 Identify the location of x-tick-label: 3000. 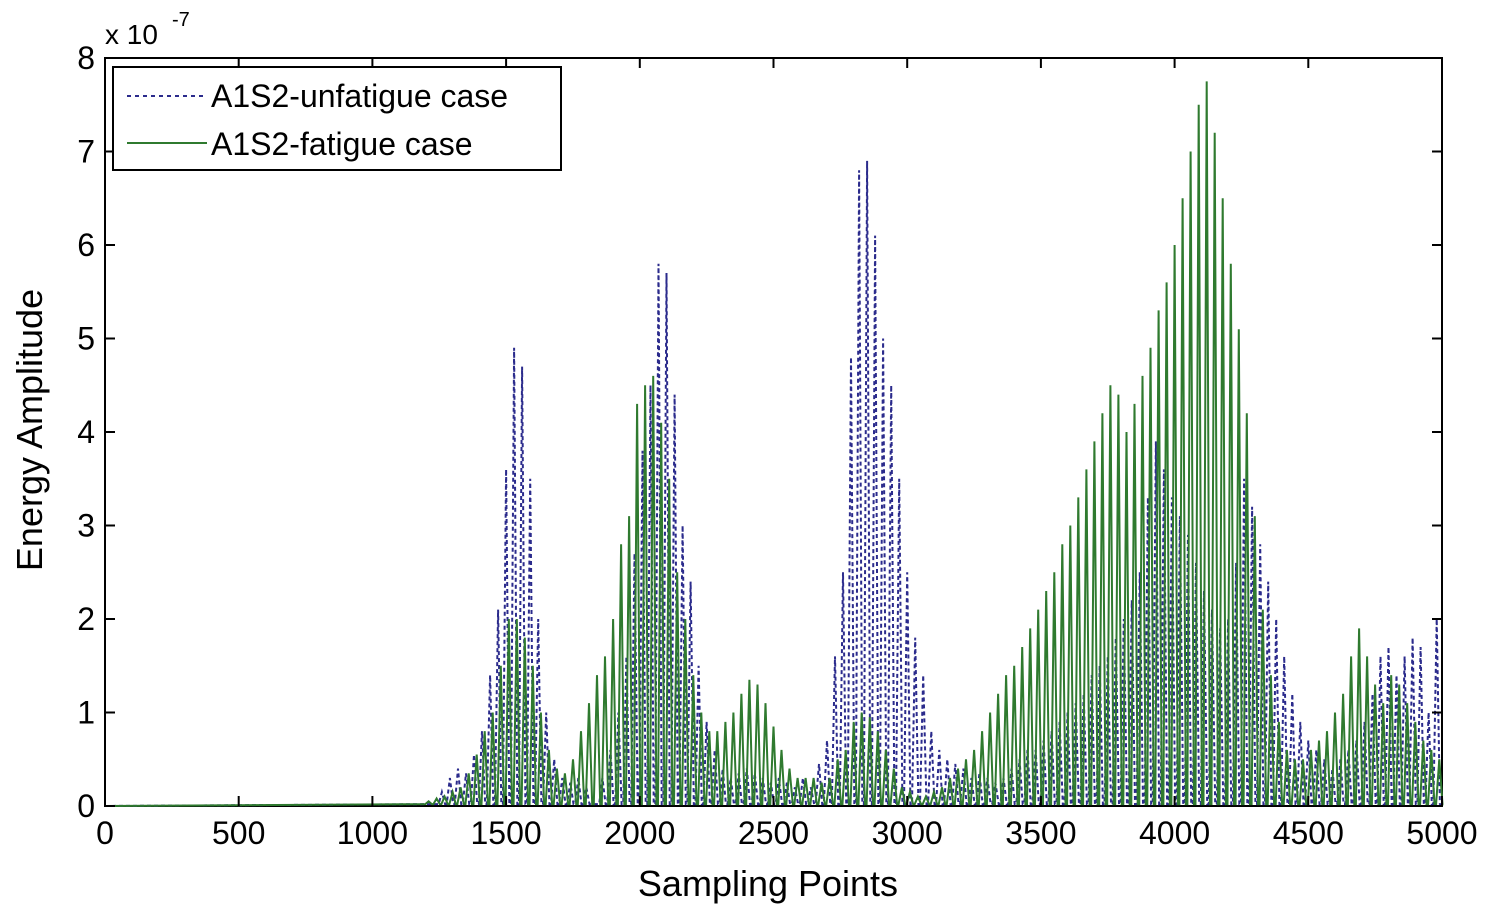
(907, 833).